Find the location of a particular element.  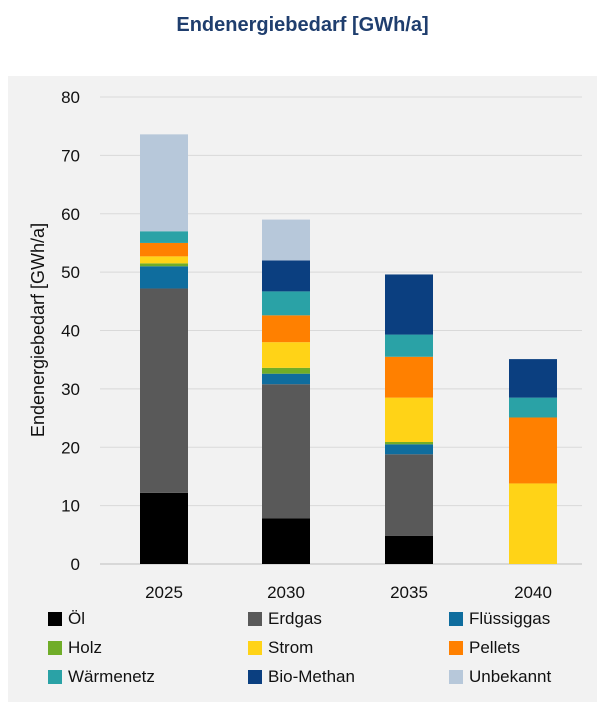

legend-item: Holz is located at coordinates (75, 648).